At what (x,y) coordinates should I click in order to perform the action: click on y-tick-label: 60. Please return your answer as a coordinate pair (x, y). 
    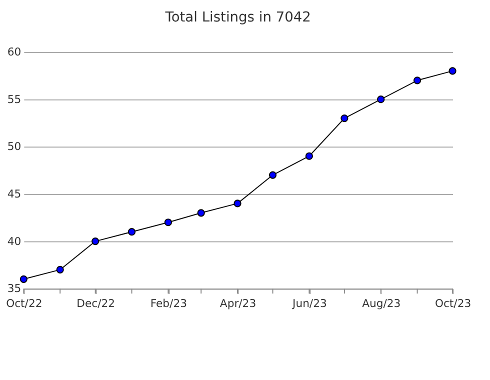
    Looking at the image, I should click on (14, 51).